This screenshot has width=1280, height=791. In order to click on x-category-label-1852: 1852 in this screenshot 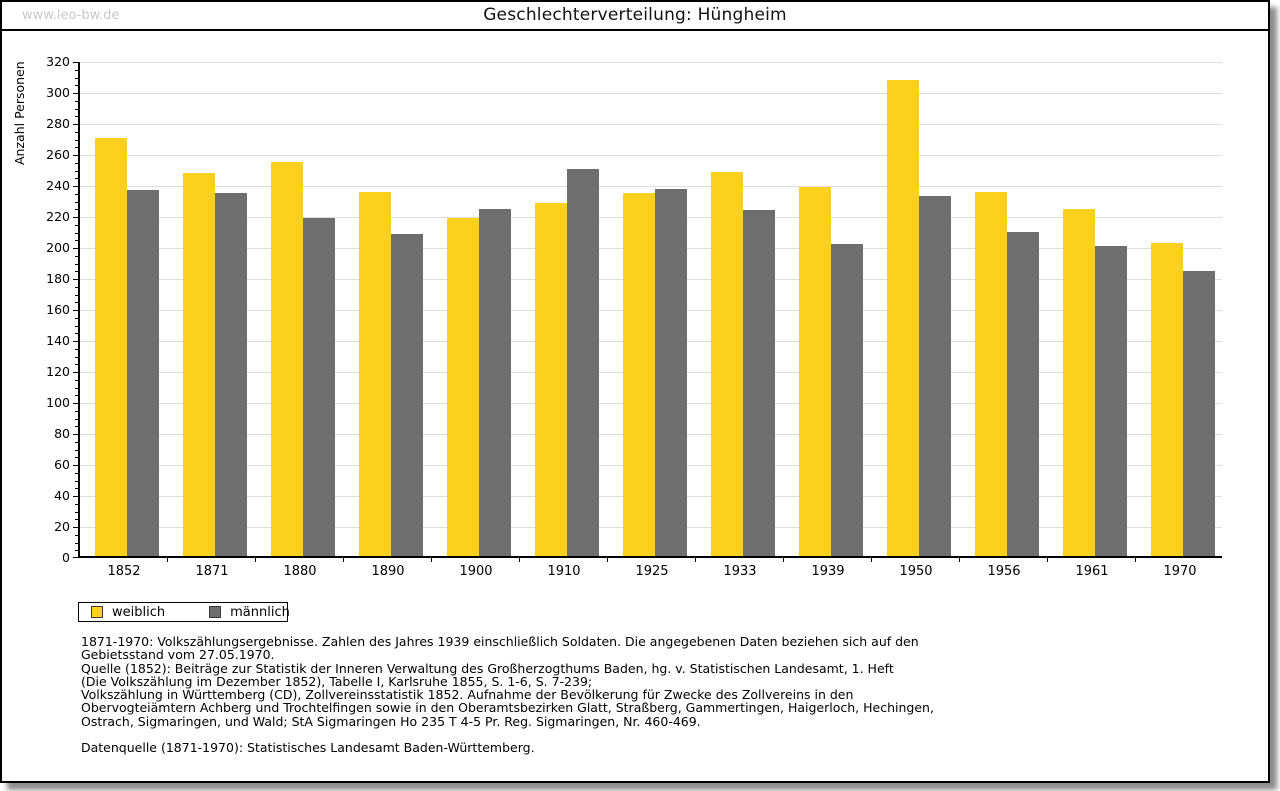, I will do `click(124, 571)`.